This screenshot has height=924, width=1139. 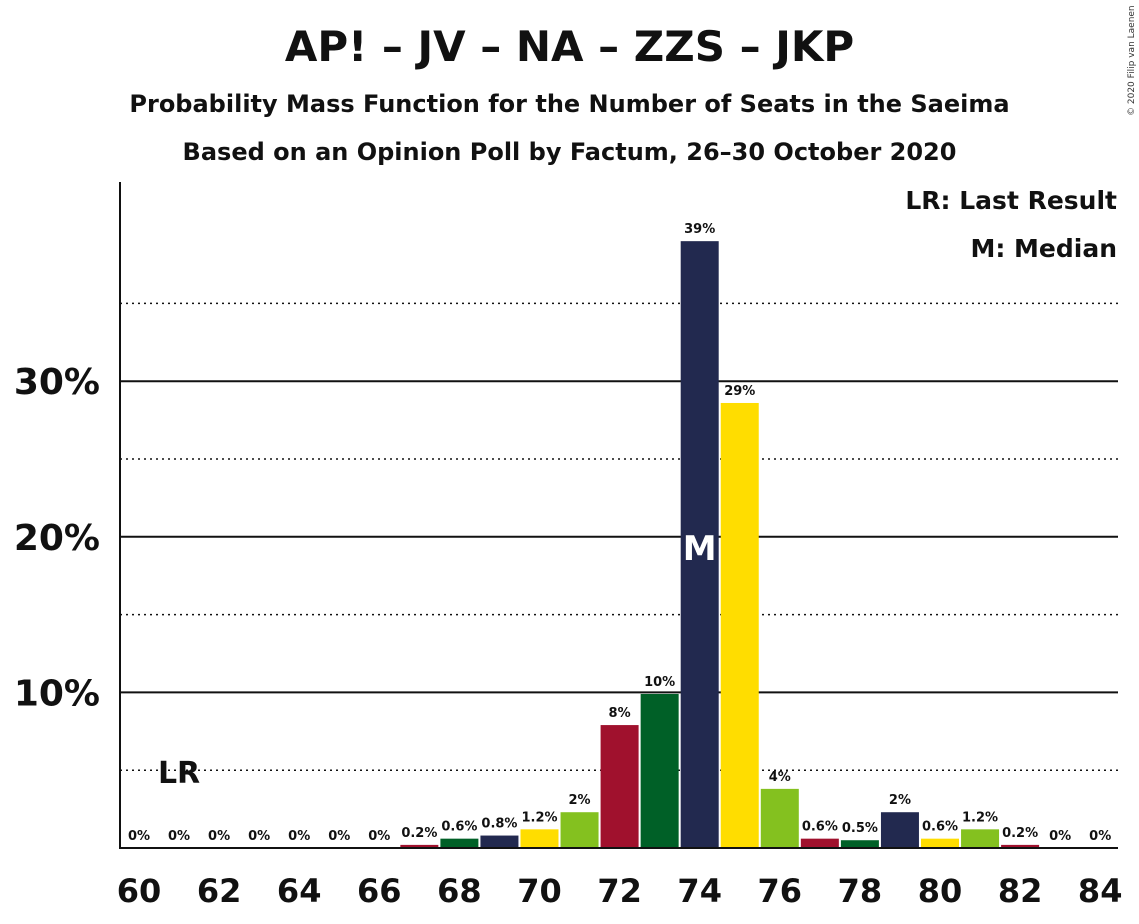 I want to click on x-tick-label-64: 64, so click(x=299, y=891).